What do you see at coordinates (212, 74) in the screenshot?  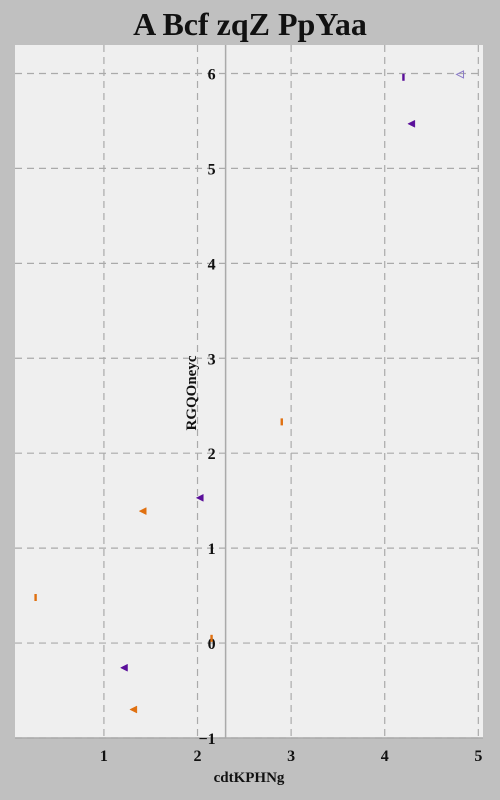 I see `y-tick-label: 6` at bounding box center [212, 74].